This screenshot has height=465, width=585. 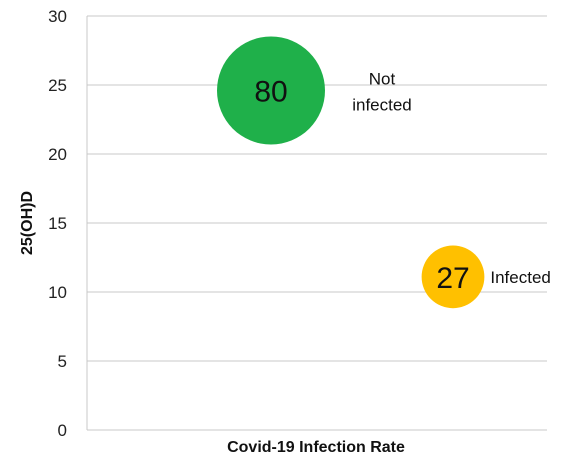 I want to click on y-tick-label: 5, so click(x=62, y=361).